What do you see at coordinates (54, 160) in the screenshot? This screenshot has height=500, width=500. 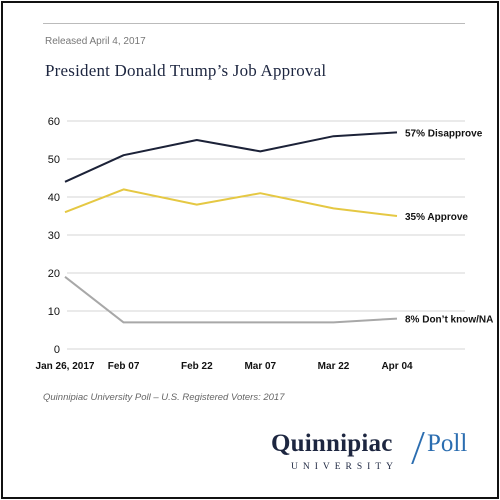 I see `y-tick-label: 50` at bounding box center [54, 160].